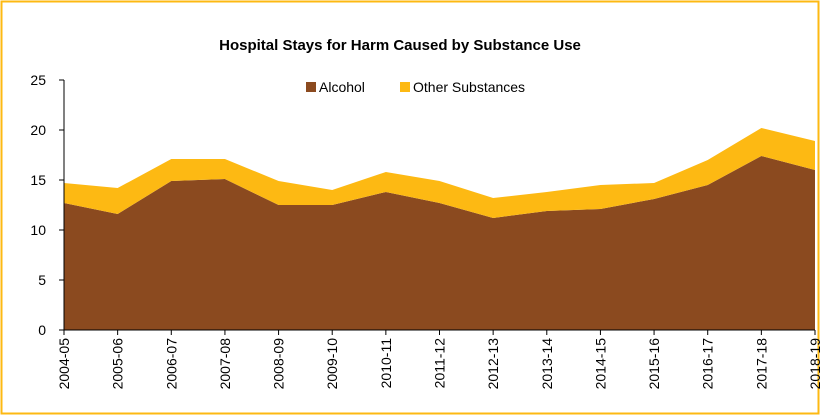 The width and height of the screenshot is (820, 415). What do you see at coordinates (42, 330) in the screenshot?
I see `y-tick-label: 0` at bounding box center [42, 330].